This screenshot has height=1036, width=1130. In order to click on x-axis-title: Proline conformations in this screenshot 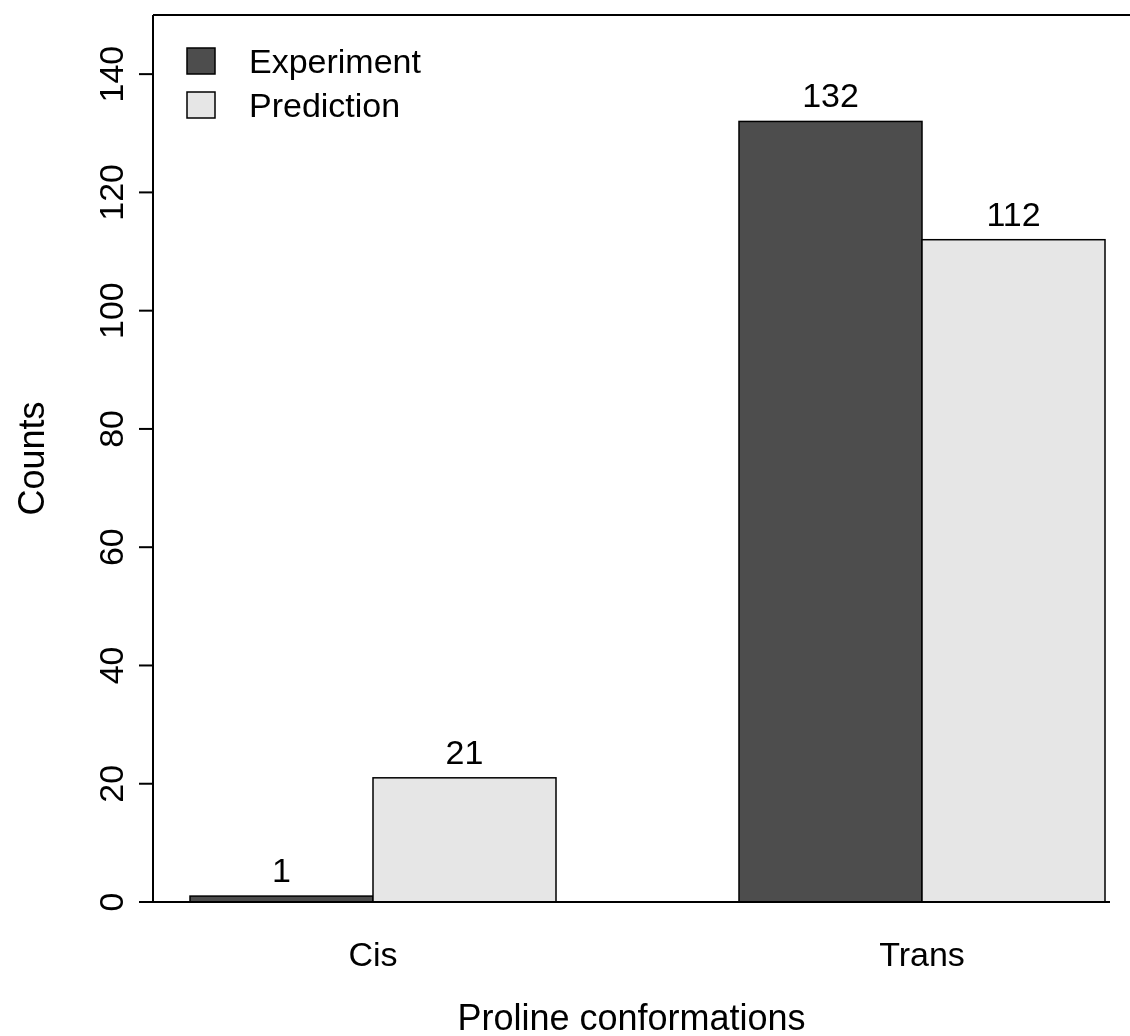, I will do `click(631, 1016)`.